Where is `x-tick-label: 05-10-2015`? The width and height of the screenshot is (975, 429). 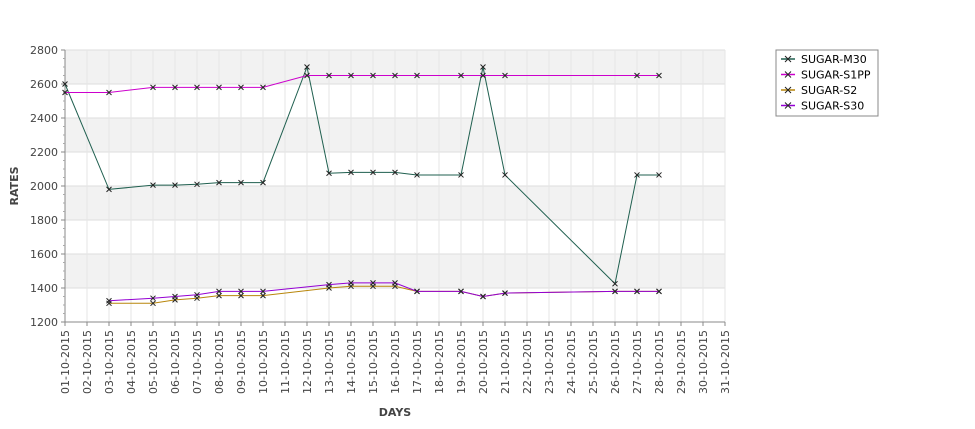
x-tick-label: 05-10-2015 is located at coordinates (153, 362).